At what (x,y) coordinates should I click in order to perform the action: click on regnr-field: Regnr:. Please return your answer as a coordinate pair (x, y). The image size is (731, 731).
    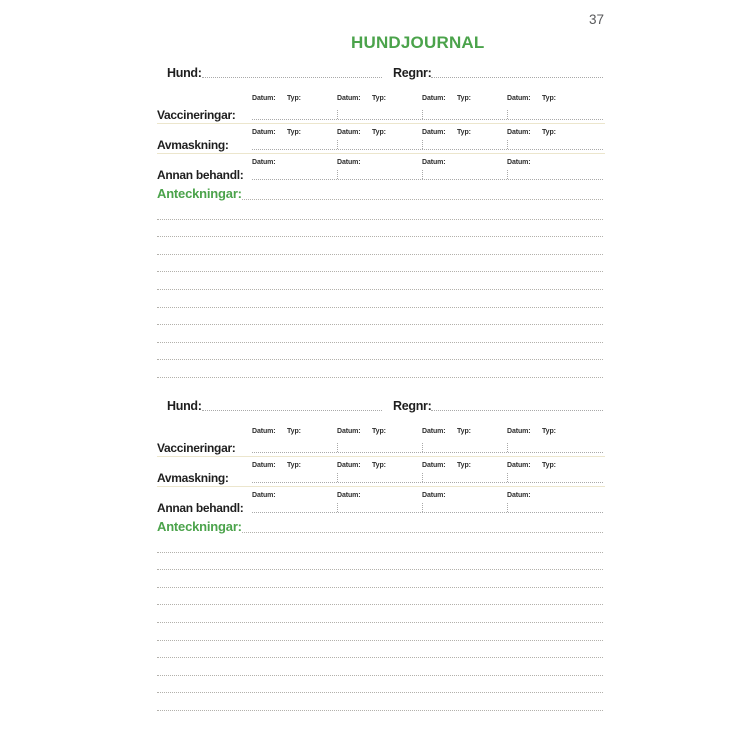
    Looking at the image, I should click on (498, 406).